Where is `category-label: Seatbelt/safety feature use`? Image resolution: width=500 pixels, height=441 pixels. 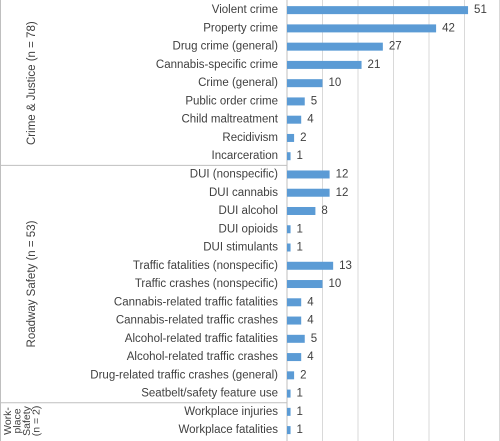 category-label: Seatbelt/safety feature use is located at coordinates (209, 394).